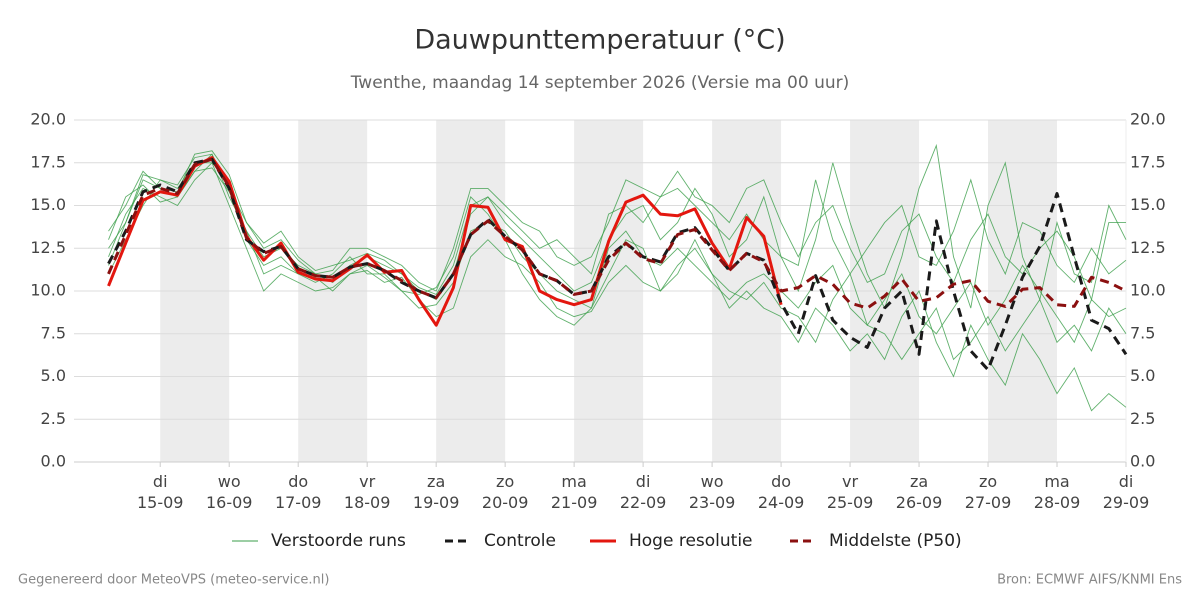 Image resolution: width=1200 pixels, height=600 pixels. I want to click on y-tick-label: 17.5, so click(48, 161).